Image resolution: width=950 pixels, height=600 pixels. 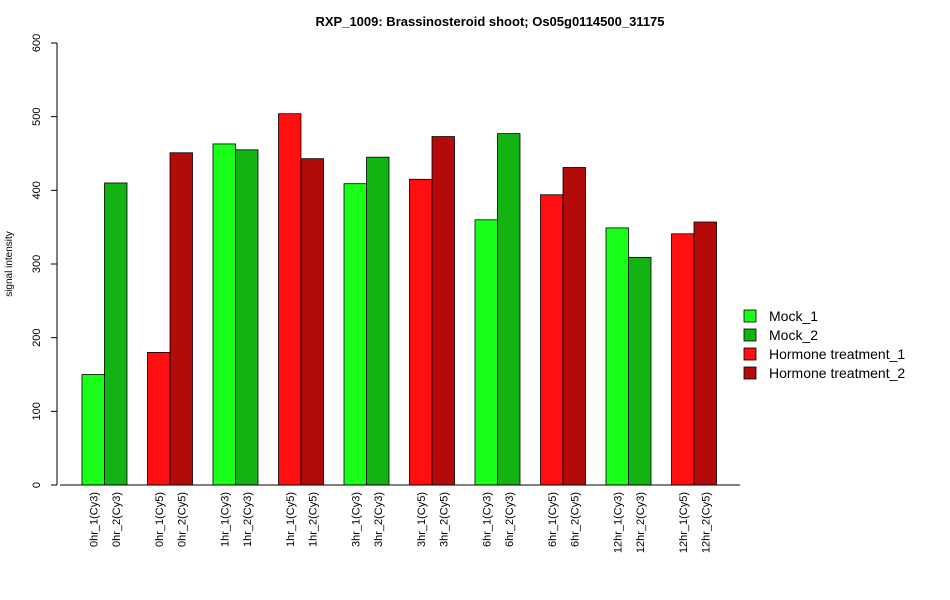 What do you see at coordinates (444, 519) in the screenshot?
I see `x-tick-label: 3hr_2(Cy5)` at bounding box center [444, 519].